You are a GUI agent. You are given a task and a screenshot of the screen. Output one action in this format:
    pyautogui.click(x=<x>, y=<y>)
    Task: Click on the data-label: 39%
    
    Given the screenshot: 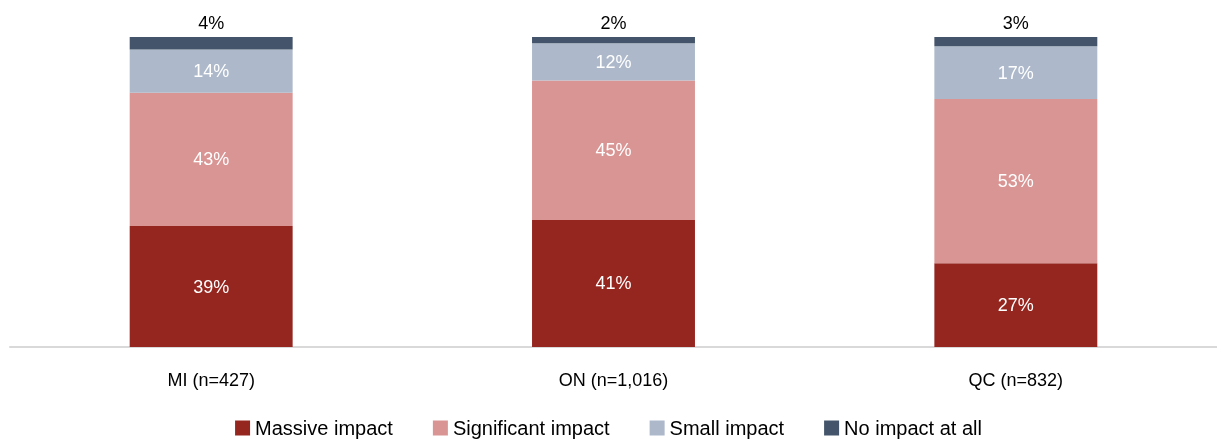 What is the action you would take?
    pyautogui.click(x=211, y=286)
    